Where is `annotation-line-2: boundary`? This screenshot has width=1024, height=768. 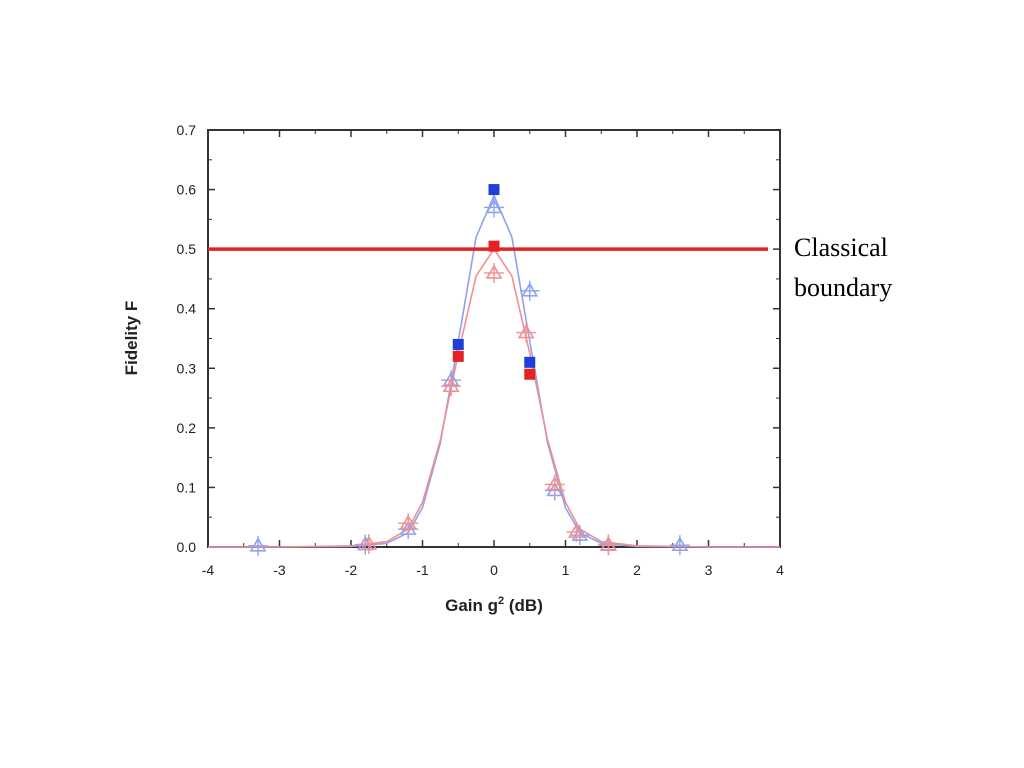
annotation-line-2: boundary is located at coordinates (843, 287).